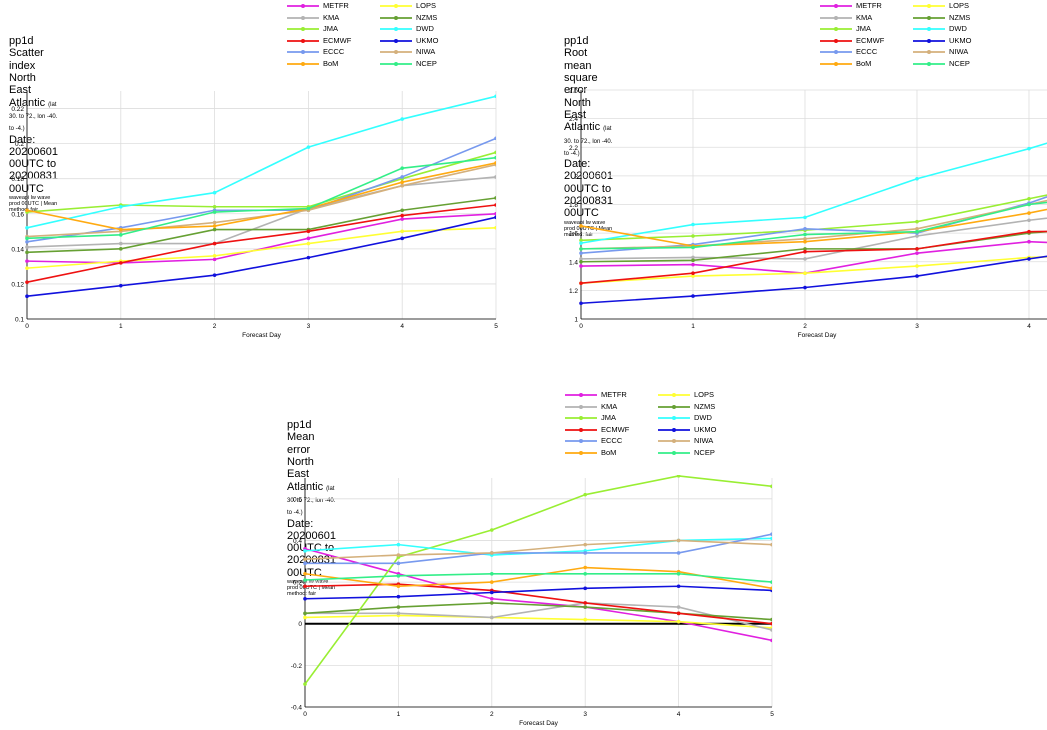 The image size is (1047, 730). I want to click on series-line-kma, so click(538, 616).